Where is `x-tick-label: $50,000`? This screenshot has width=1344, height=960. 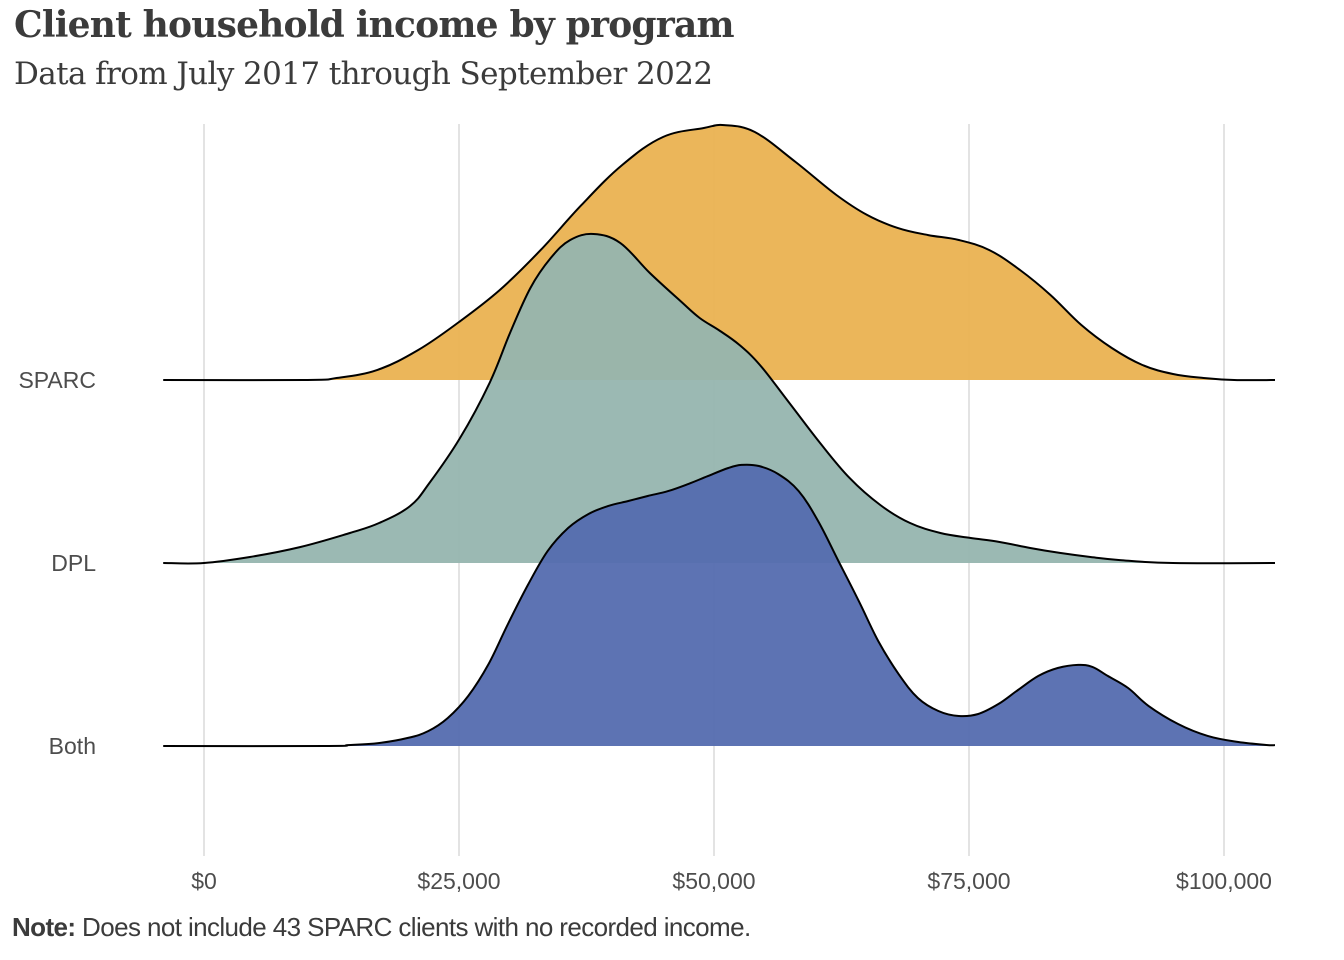
x-tick-label: $50,000 is located at coordinates (713, 881).